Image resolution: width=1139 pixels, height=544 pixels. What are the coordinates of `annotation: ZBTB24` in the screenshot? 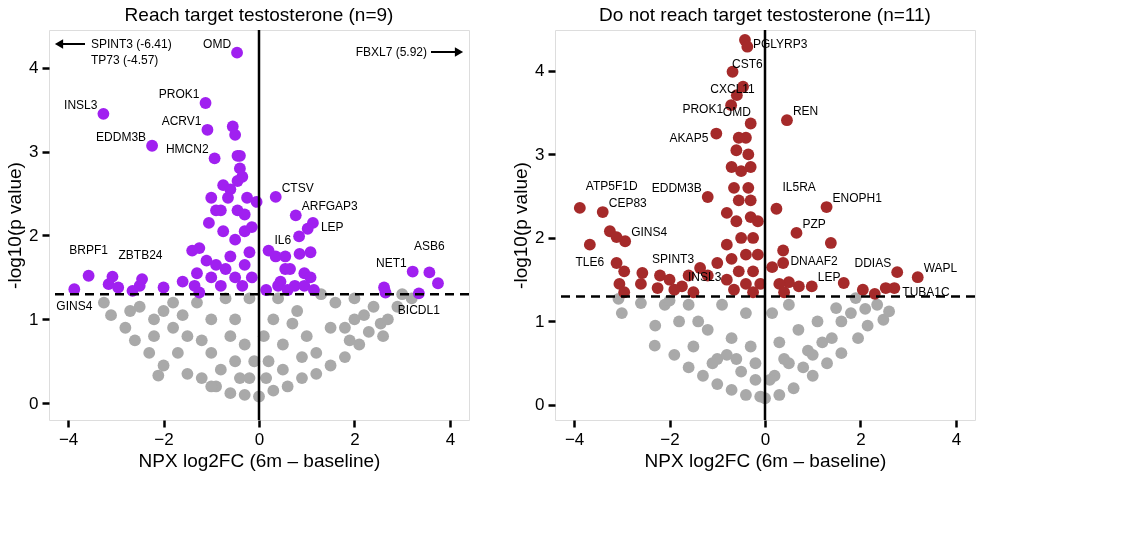 It's located at (140, 254).